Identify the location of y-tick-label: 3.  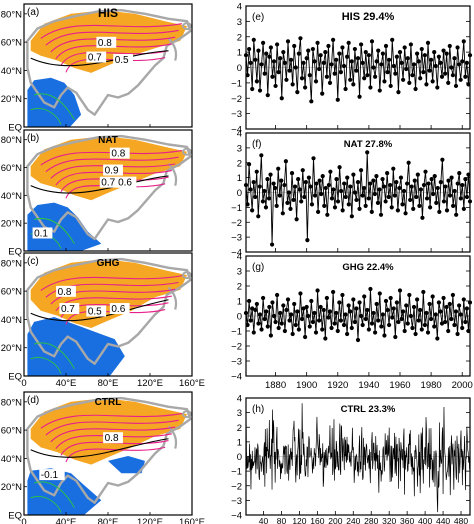
(239, 22).